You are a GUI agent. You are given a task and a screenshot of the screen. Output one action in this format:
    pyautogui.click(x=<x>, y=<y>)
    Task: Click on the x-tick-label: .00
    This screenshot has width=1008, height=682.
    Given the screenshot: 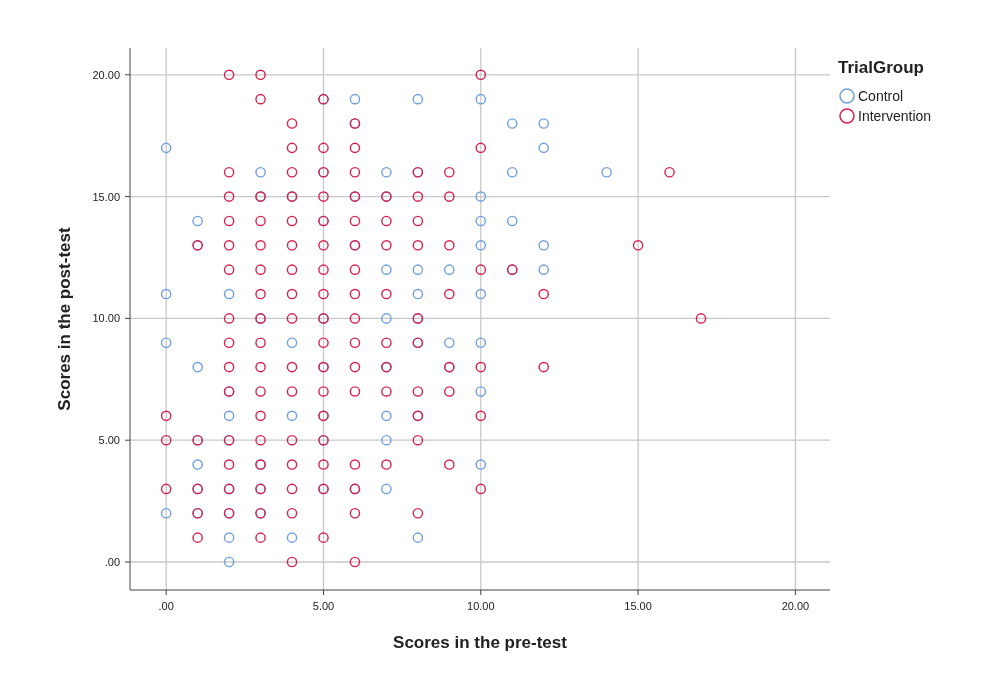 What is the action you would take?
    pyautogui.click(x=166, y=606)
    